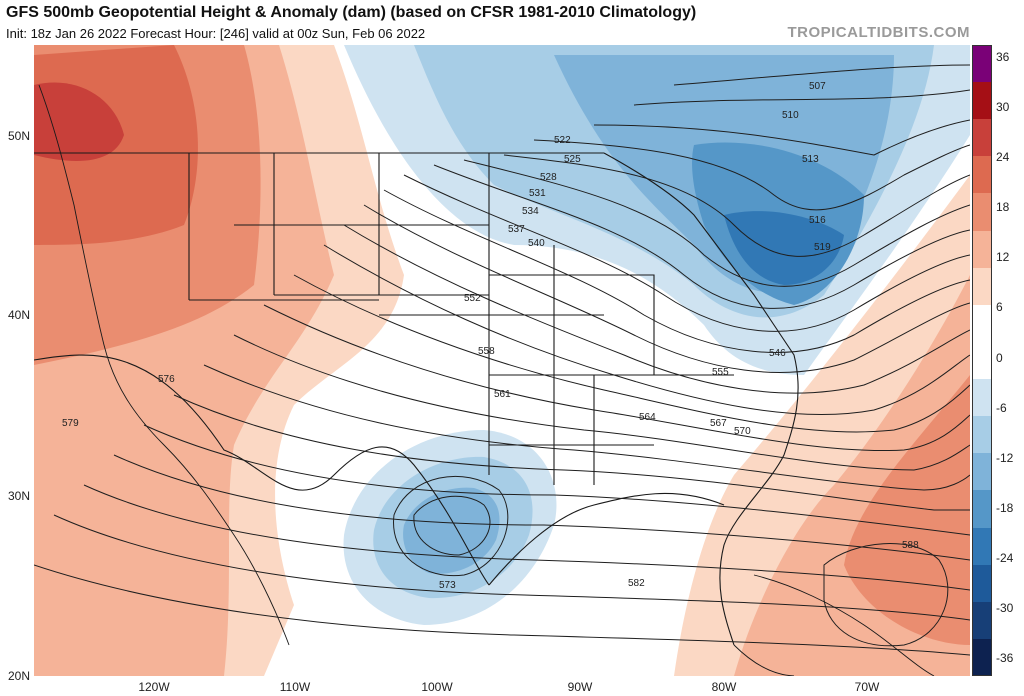 The image size is (1024, 696). What do you see at coordinates (437, 687) in the screenshot?
I see `lon-label: 100W` at bounding box center [437, 687].